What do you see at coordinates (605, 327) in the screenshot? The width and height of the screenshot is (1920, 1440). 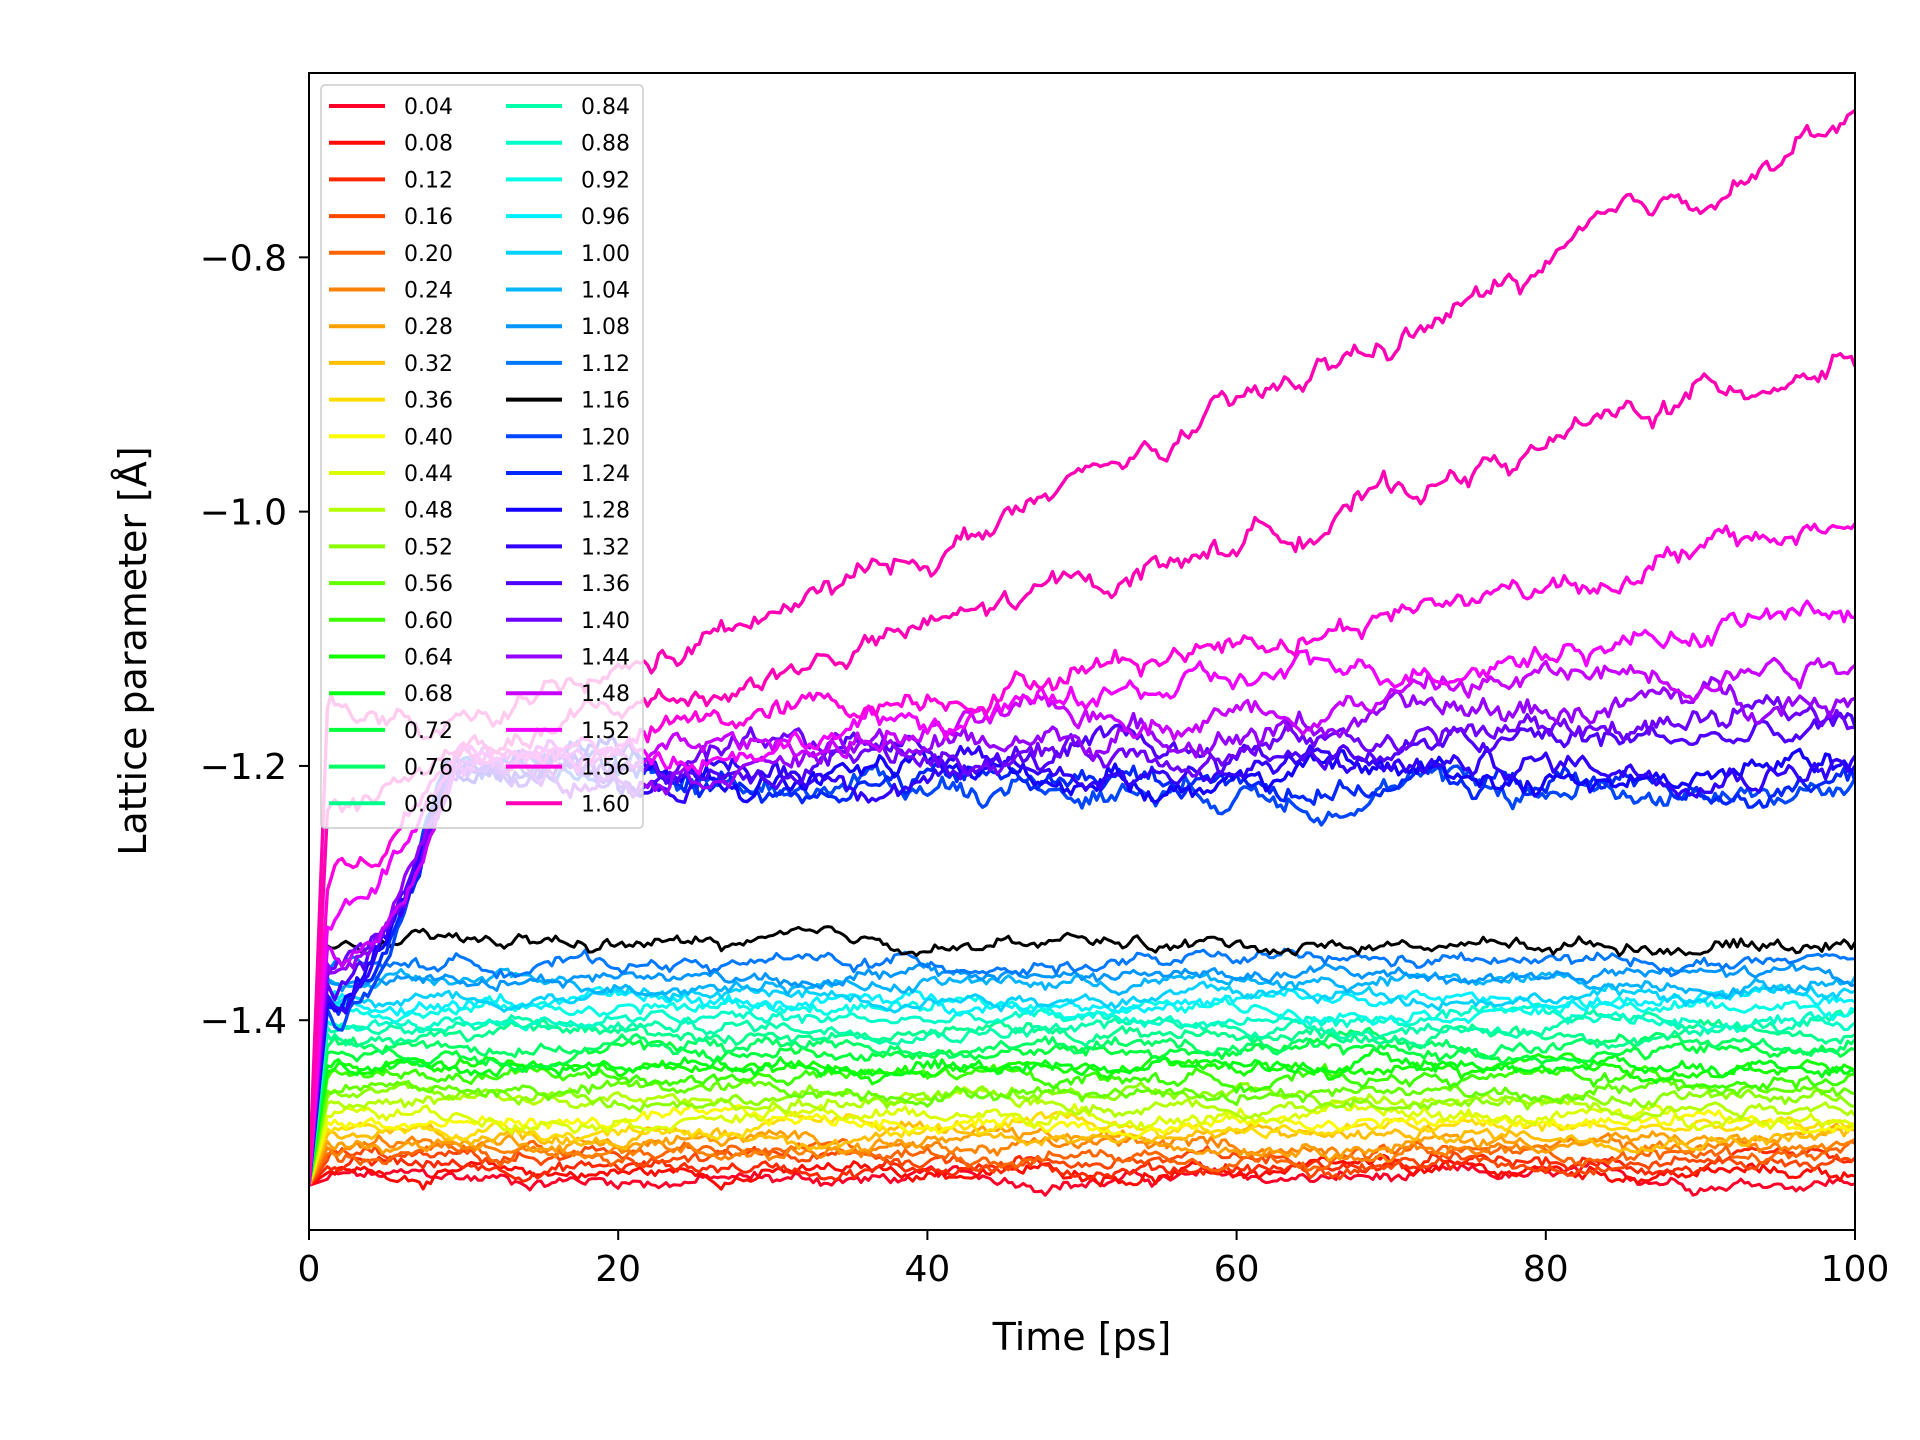 I see `legend-label: 1.08` at bounding box center [605, 327].